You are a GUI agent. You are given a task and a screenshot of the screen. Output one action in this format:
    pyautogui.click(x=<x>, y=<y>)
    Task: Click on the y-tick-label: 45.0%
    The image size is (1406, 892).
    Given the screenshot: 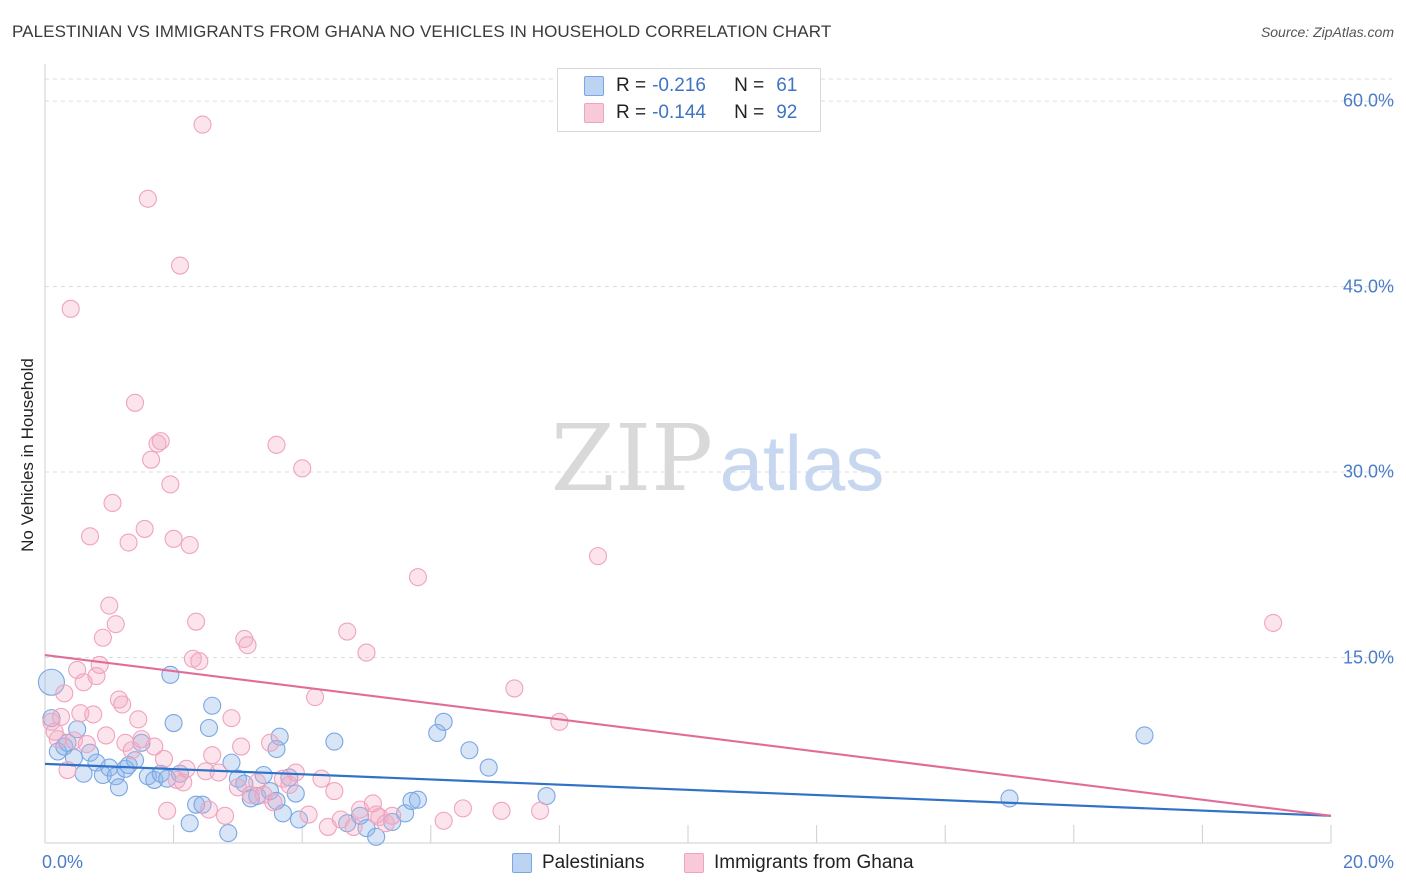 What is the action you would take?
    pyautogui.click(x=1368, y=286)
    